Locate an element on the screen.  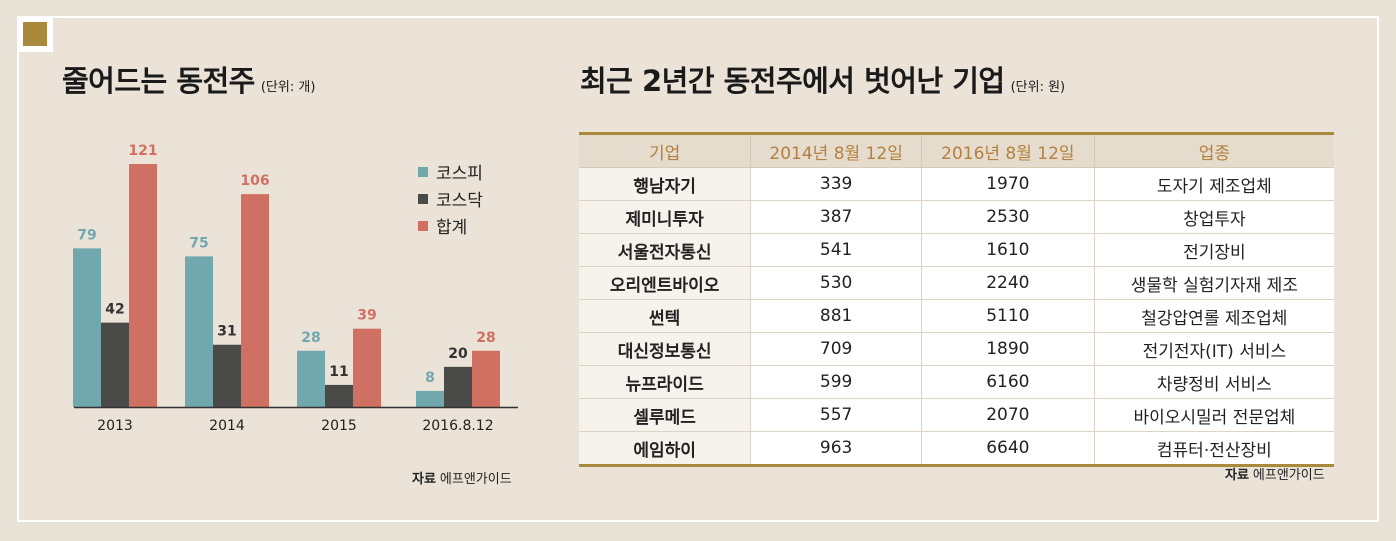
table-row: 셀루메드 557 2070 바이오시밀러 전문업체 is located at coordinates (956, 415).